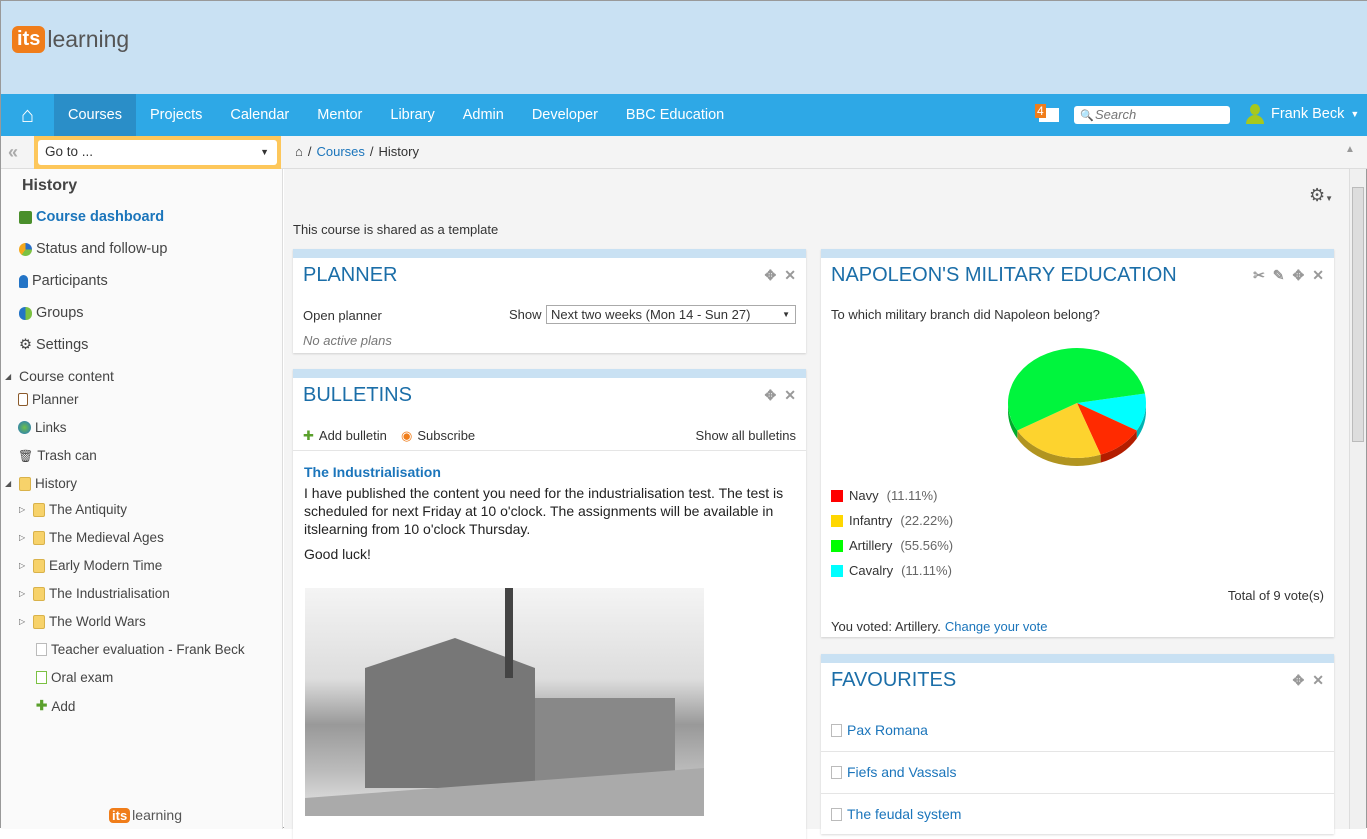 Image resolution: width=1367 pixels, height=839 pixels. I want to click on folder-item: ▷ The World Wars, so click(82, 621).